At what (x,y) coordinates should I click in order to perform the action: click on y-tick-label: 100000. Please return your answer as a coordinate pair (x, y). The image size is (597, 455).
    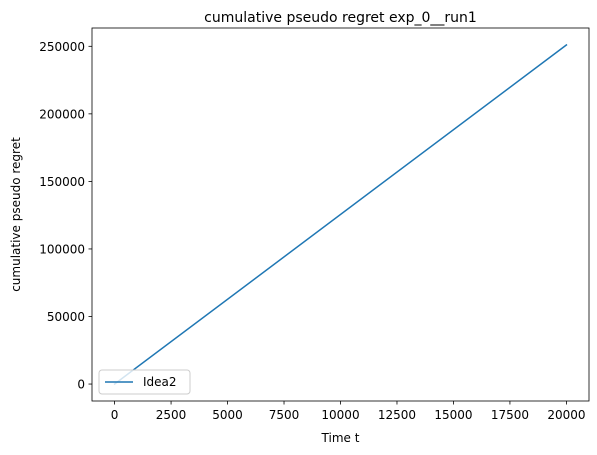
    Looking at the image, I should click on (62, 249).